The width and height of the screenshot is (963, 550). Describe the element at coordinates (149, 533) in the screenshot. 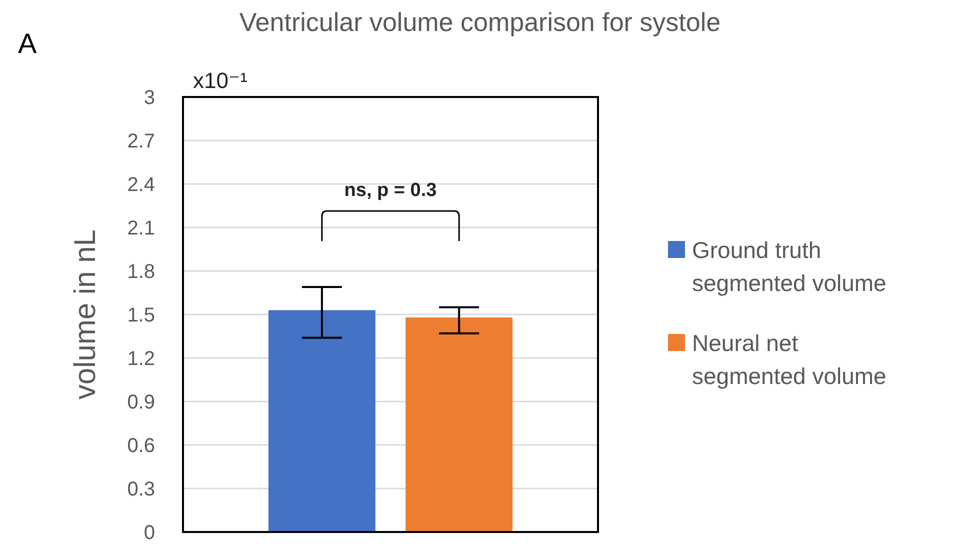

I see `y-tick-label: 0` at that location.